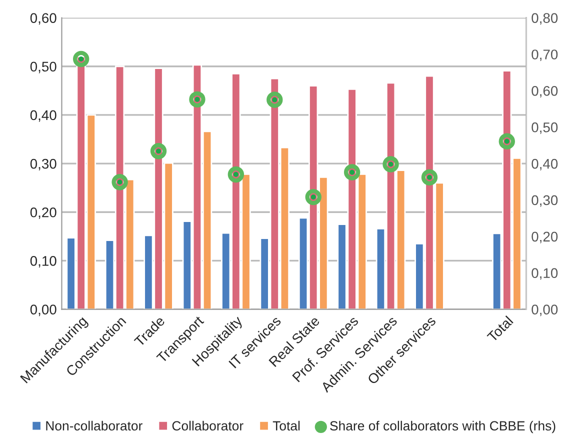 This screenshot has height=445, width=588. I want to click on y-tick-label: 0,50, so click(43, 68).